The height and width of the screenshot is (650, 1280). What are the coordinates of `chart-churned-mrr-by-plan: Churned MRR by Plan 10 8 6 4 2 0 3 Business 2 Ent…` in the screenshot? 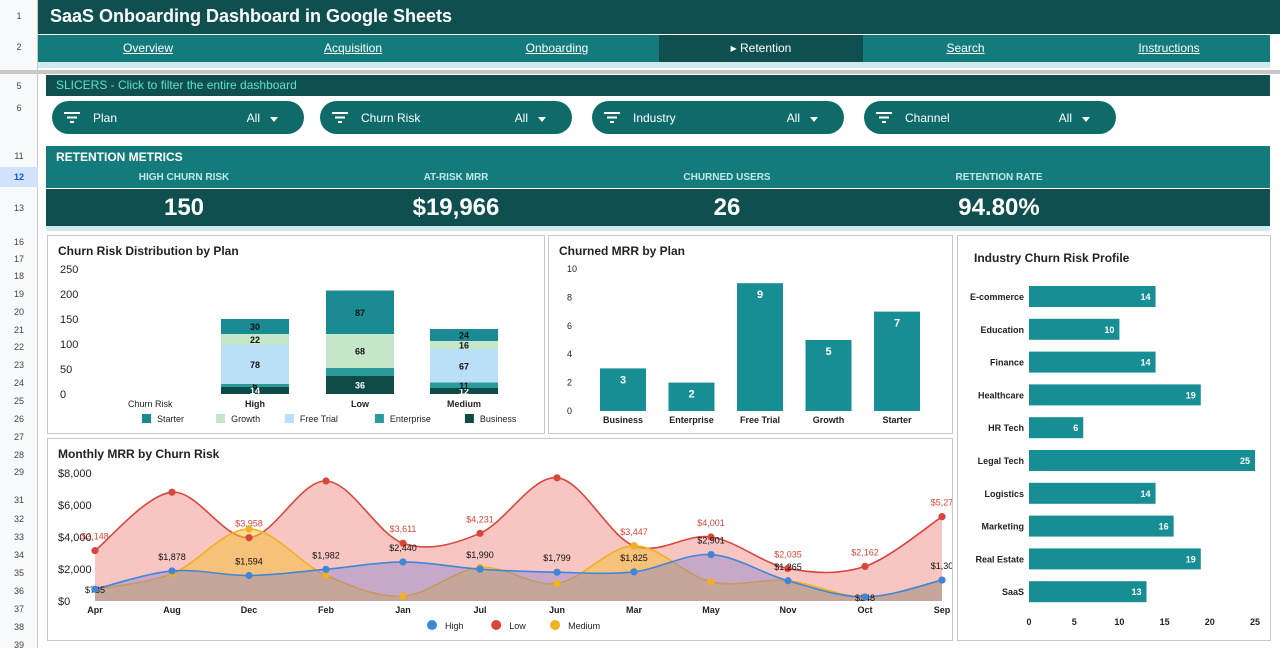 It's located at (750, 334).